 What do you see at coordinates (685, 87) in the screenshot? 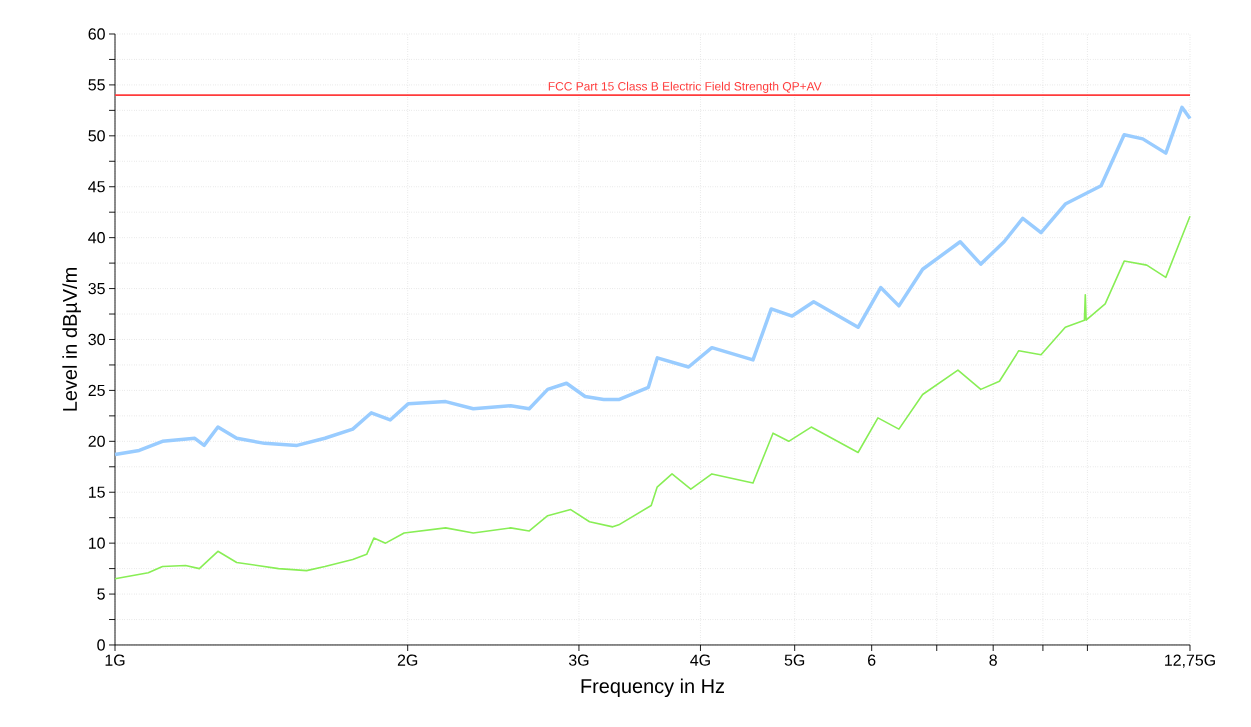
I see `ref-line-label: FCC Part 15 Class B Electric Field Strength QP+AV` at bounding box center [685, 87].